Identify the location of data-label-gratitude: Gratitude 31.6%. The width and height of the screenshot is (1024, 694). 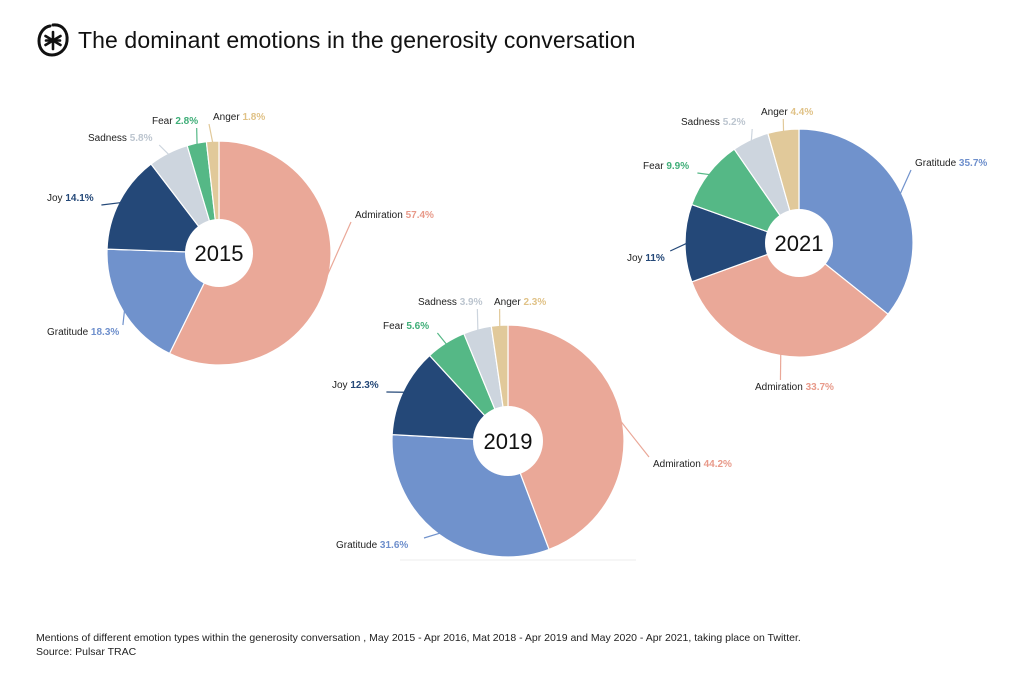
(372, 545).